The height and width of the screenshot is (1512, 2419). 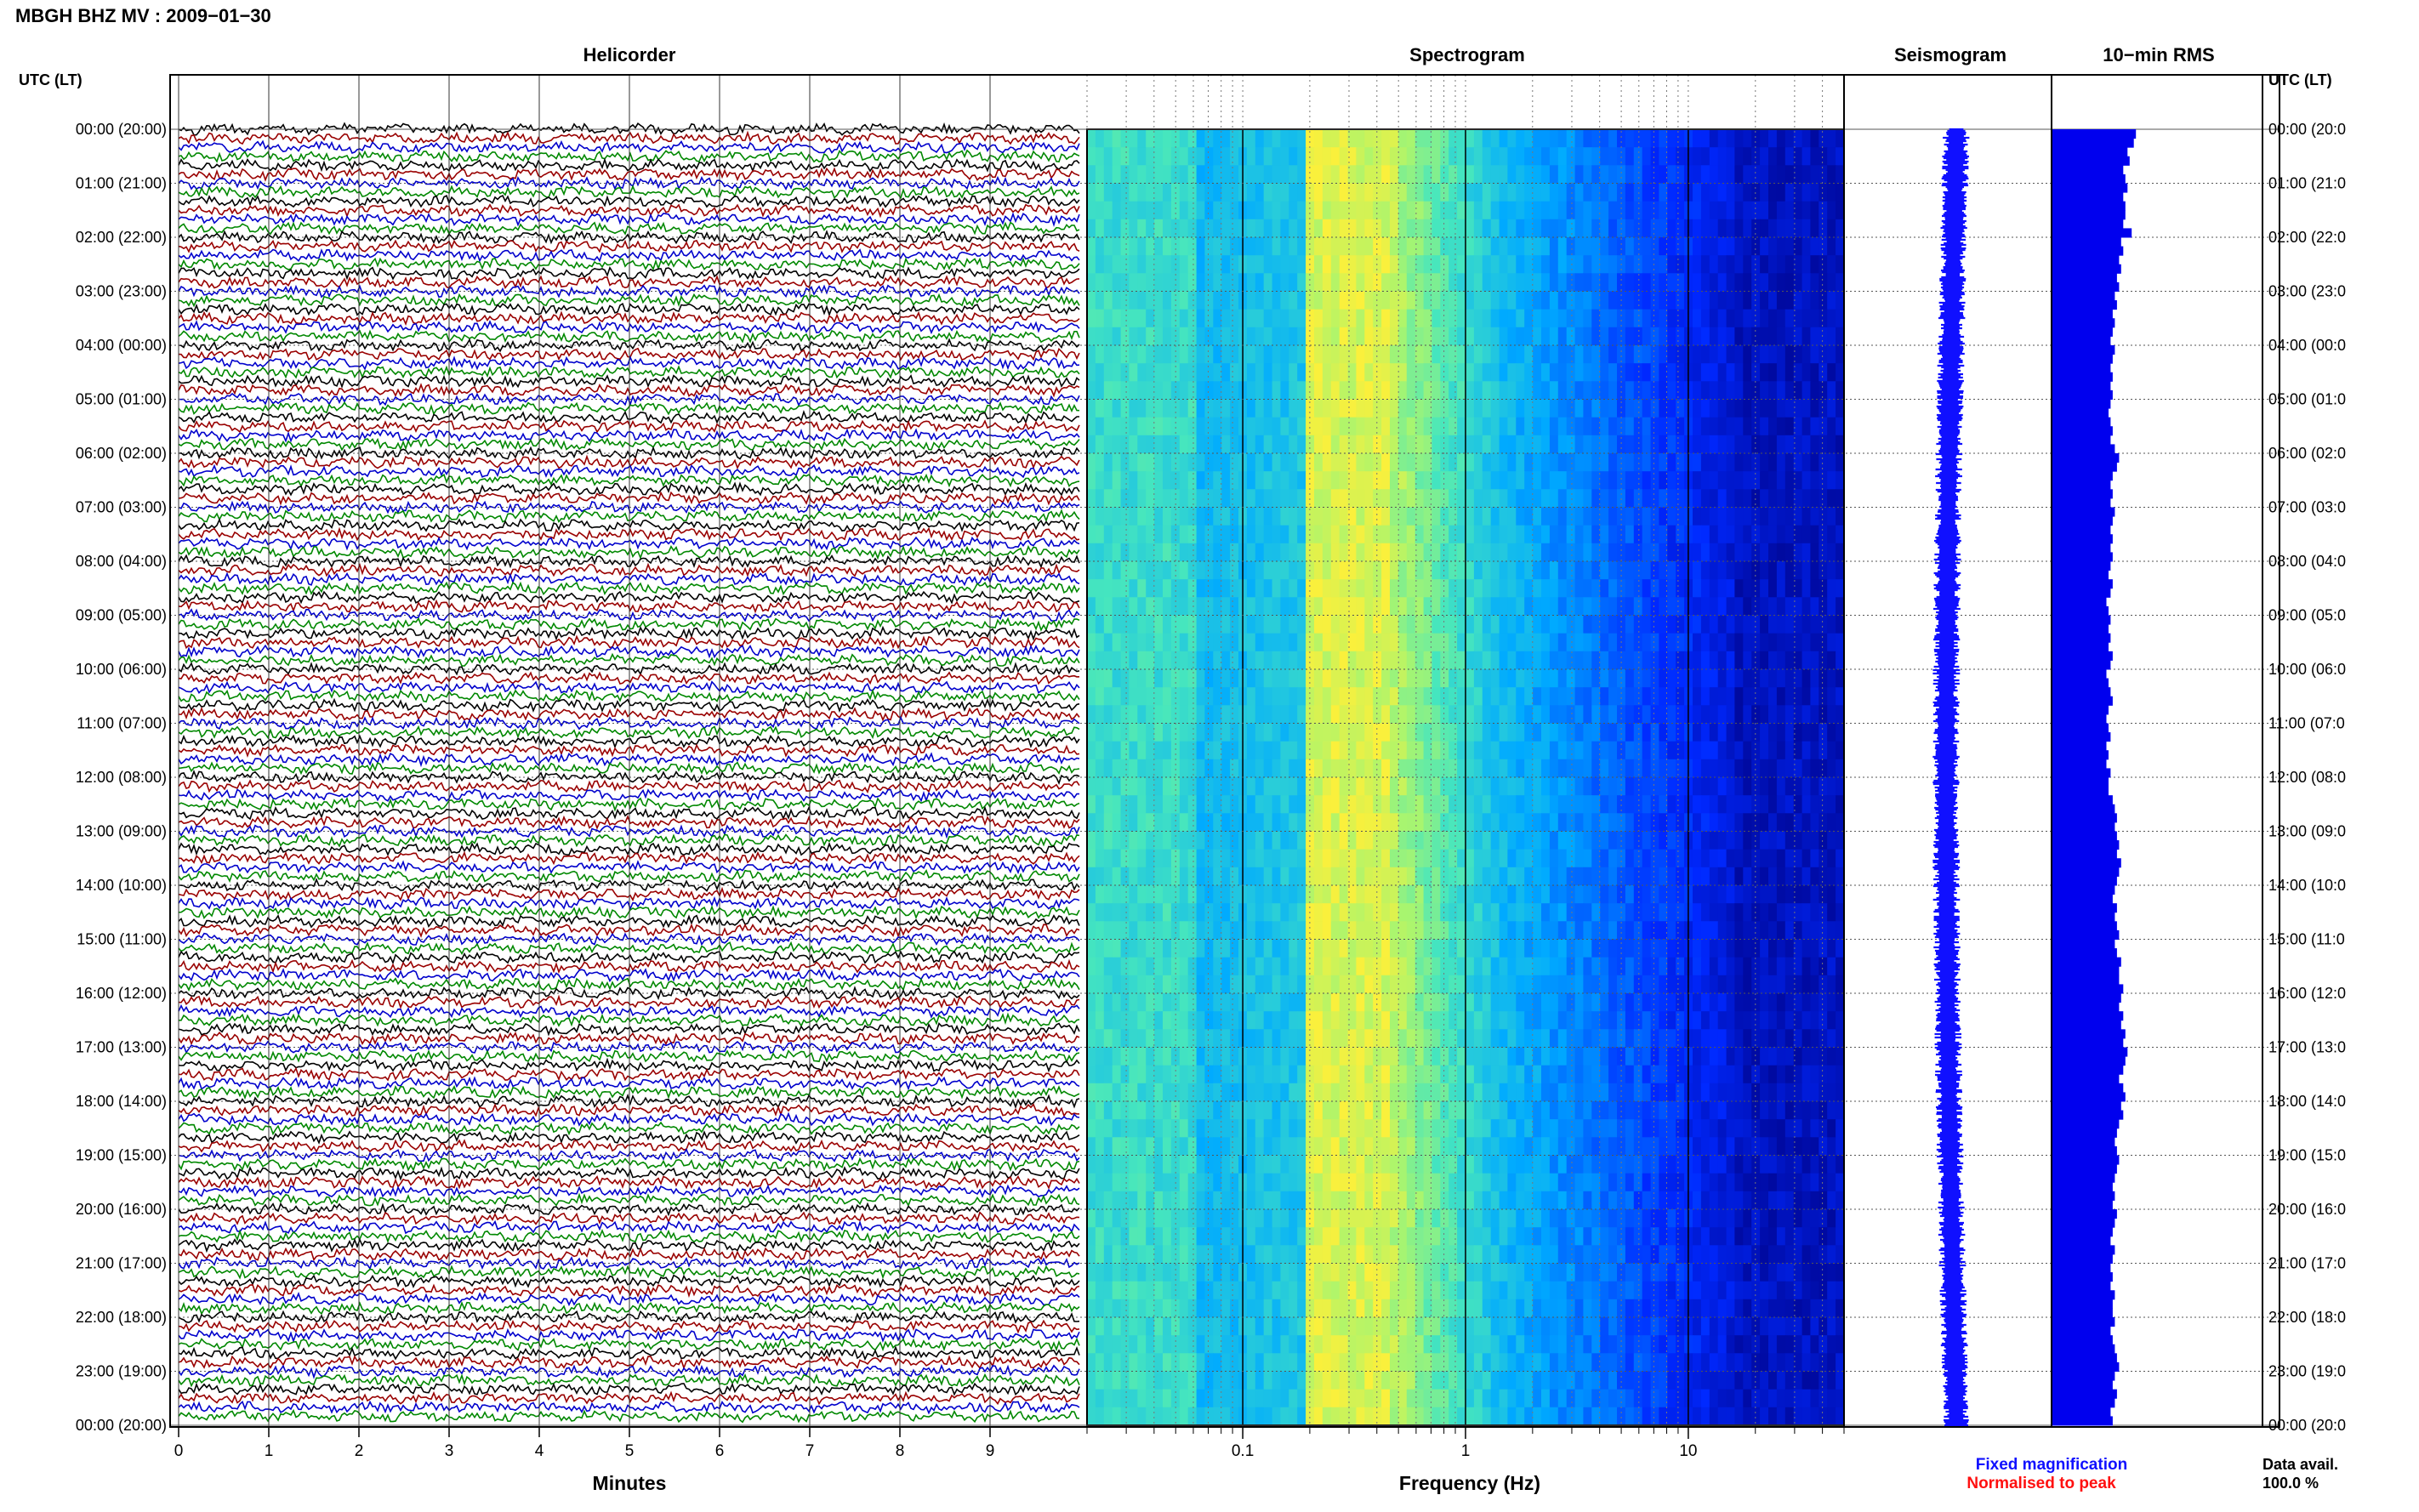 I want to click on helicorder-title: Helicorder, so click(x=629, y=54).